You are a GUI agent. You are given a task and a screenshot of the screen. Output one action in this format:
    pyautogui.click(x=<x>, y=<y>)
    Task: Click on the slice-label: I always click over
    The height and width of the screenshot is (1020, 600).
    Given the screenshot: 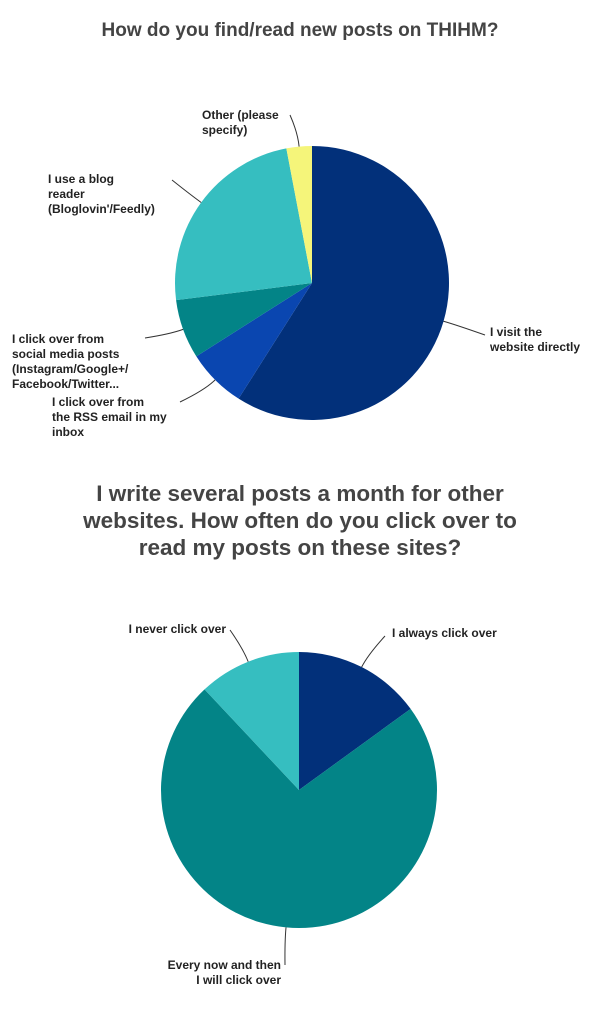 What is the action you would take?
    pyautogui.click(x=444, y=633)
    